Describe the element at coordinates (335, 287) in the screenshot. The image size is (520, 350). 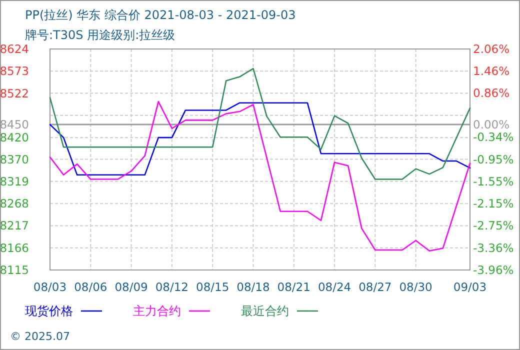
I see `x-tick-label: 08/24` at that location.